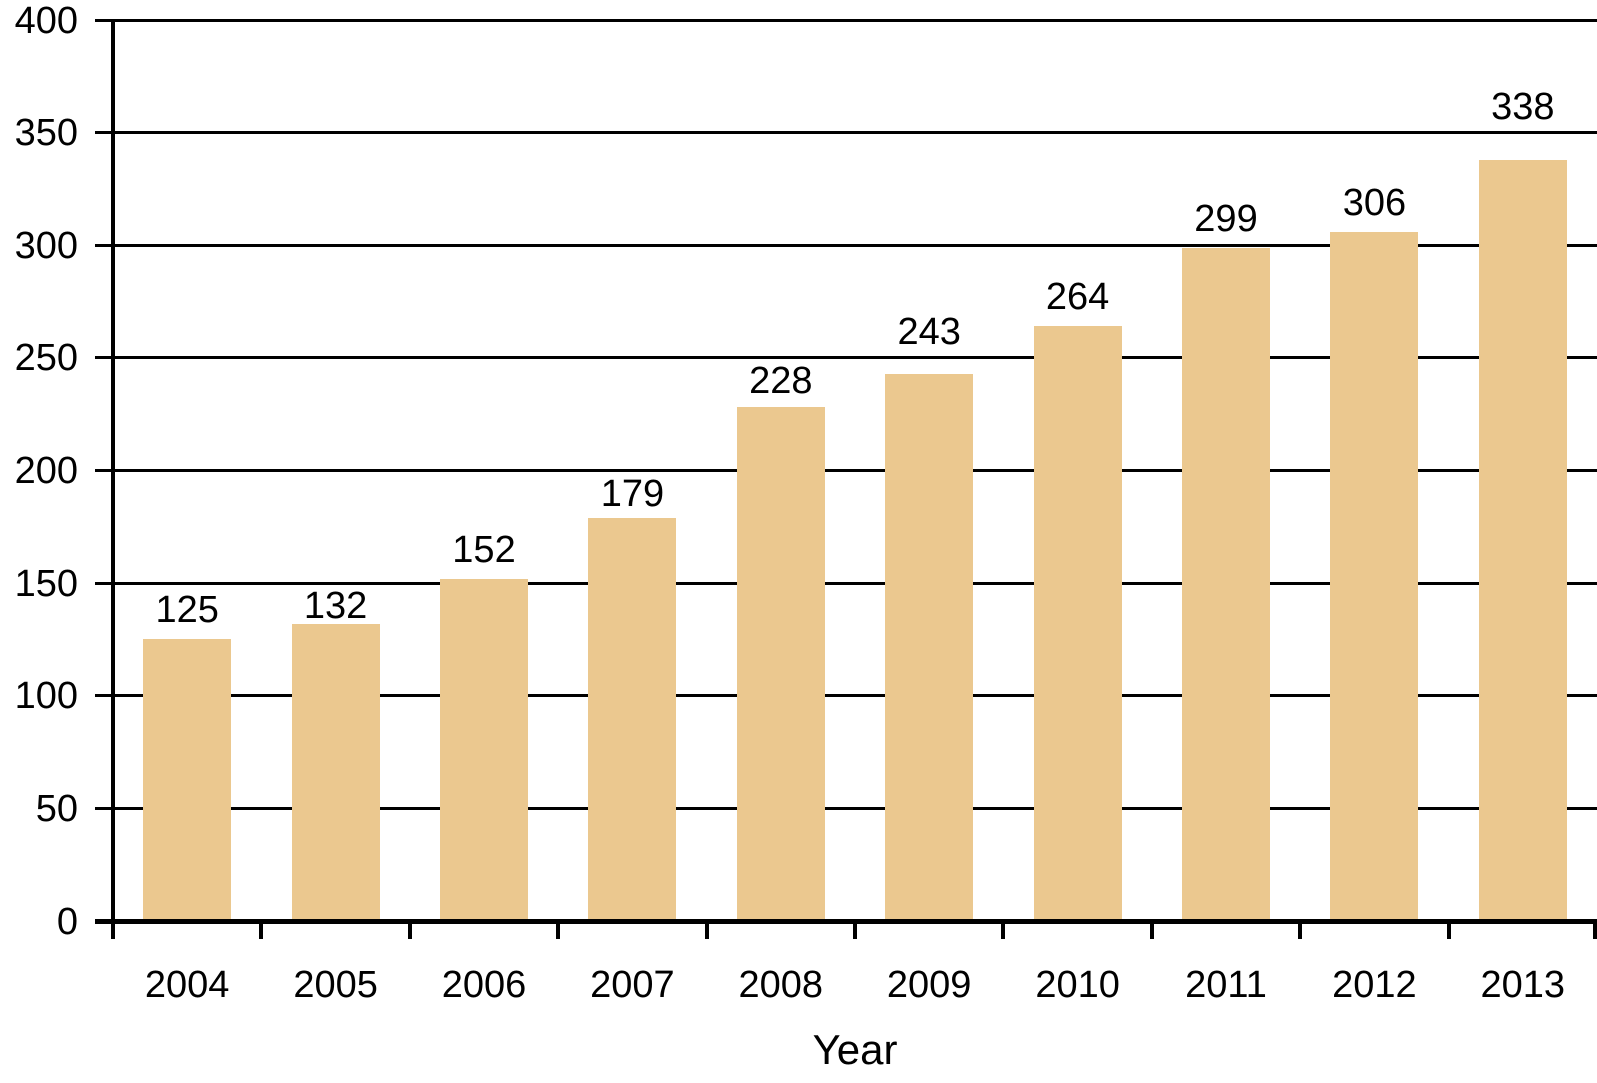 Image resolution: width=1597 pixels, height=1083 pixels. Describe the element at coordinates (46, 245) in the screenshot. I see `y-axis-tick-label: 300` at that location.